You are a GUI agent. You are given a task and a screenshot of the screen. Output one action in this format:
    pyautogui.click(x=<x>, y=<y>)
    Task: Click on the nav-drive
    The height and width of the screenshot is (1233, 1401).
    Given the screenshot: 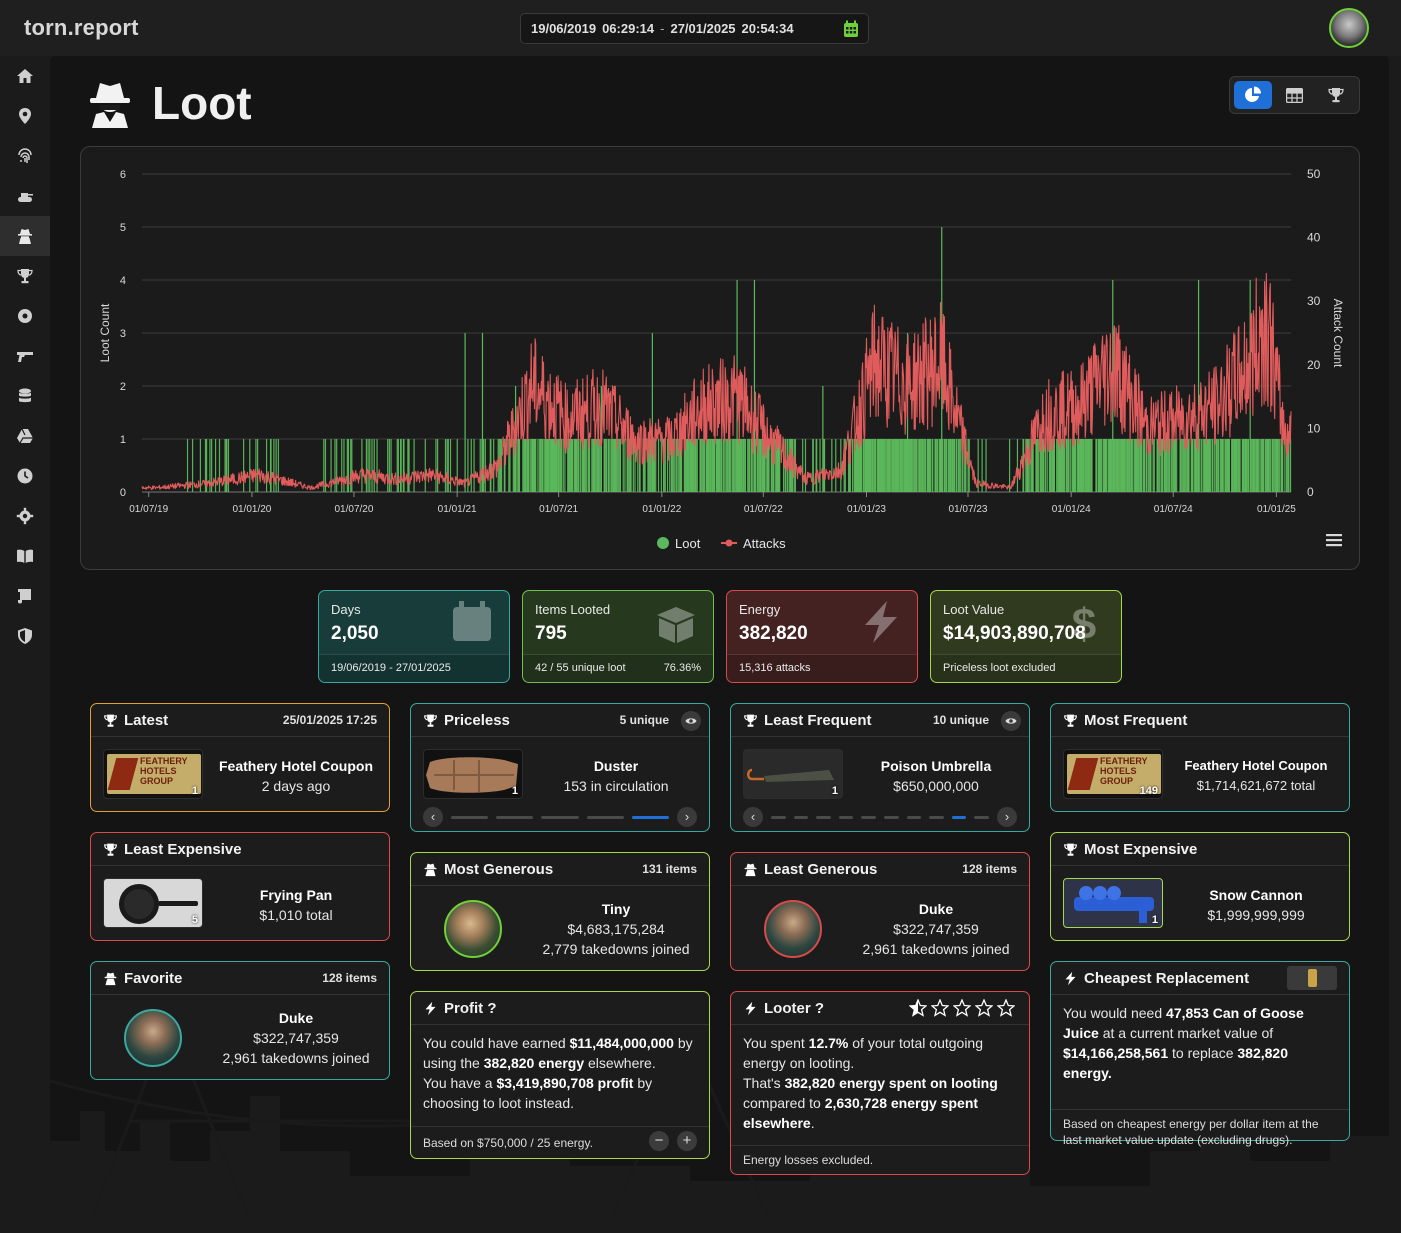 What is the action you would take?
    pyautogui.click(x=25, y=436)
    